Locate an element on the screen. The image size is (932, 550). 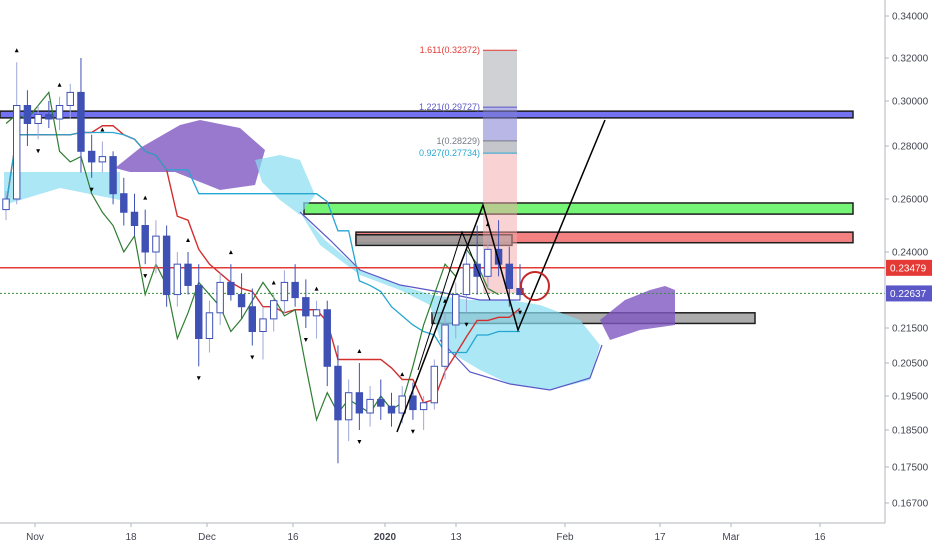
price-tag-label: 0.23479 is located at coordinates (908, 268).